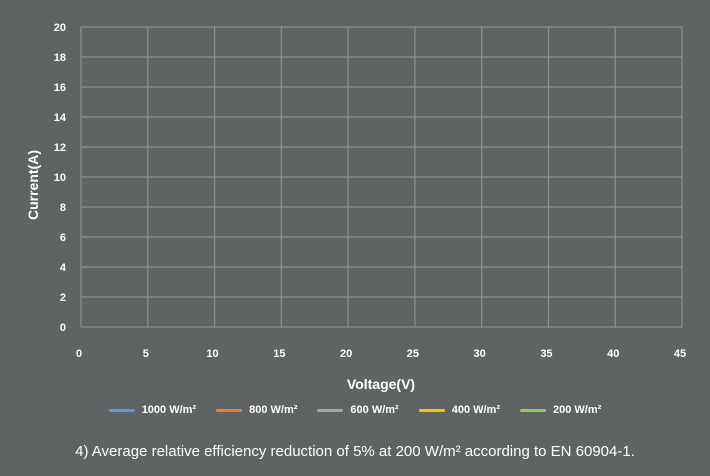 This screenshot has height=476, width=710. Describe the element at coordinates (346, 354) in the screenshot. I see `x-tick-label: 20` at that location.